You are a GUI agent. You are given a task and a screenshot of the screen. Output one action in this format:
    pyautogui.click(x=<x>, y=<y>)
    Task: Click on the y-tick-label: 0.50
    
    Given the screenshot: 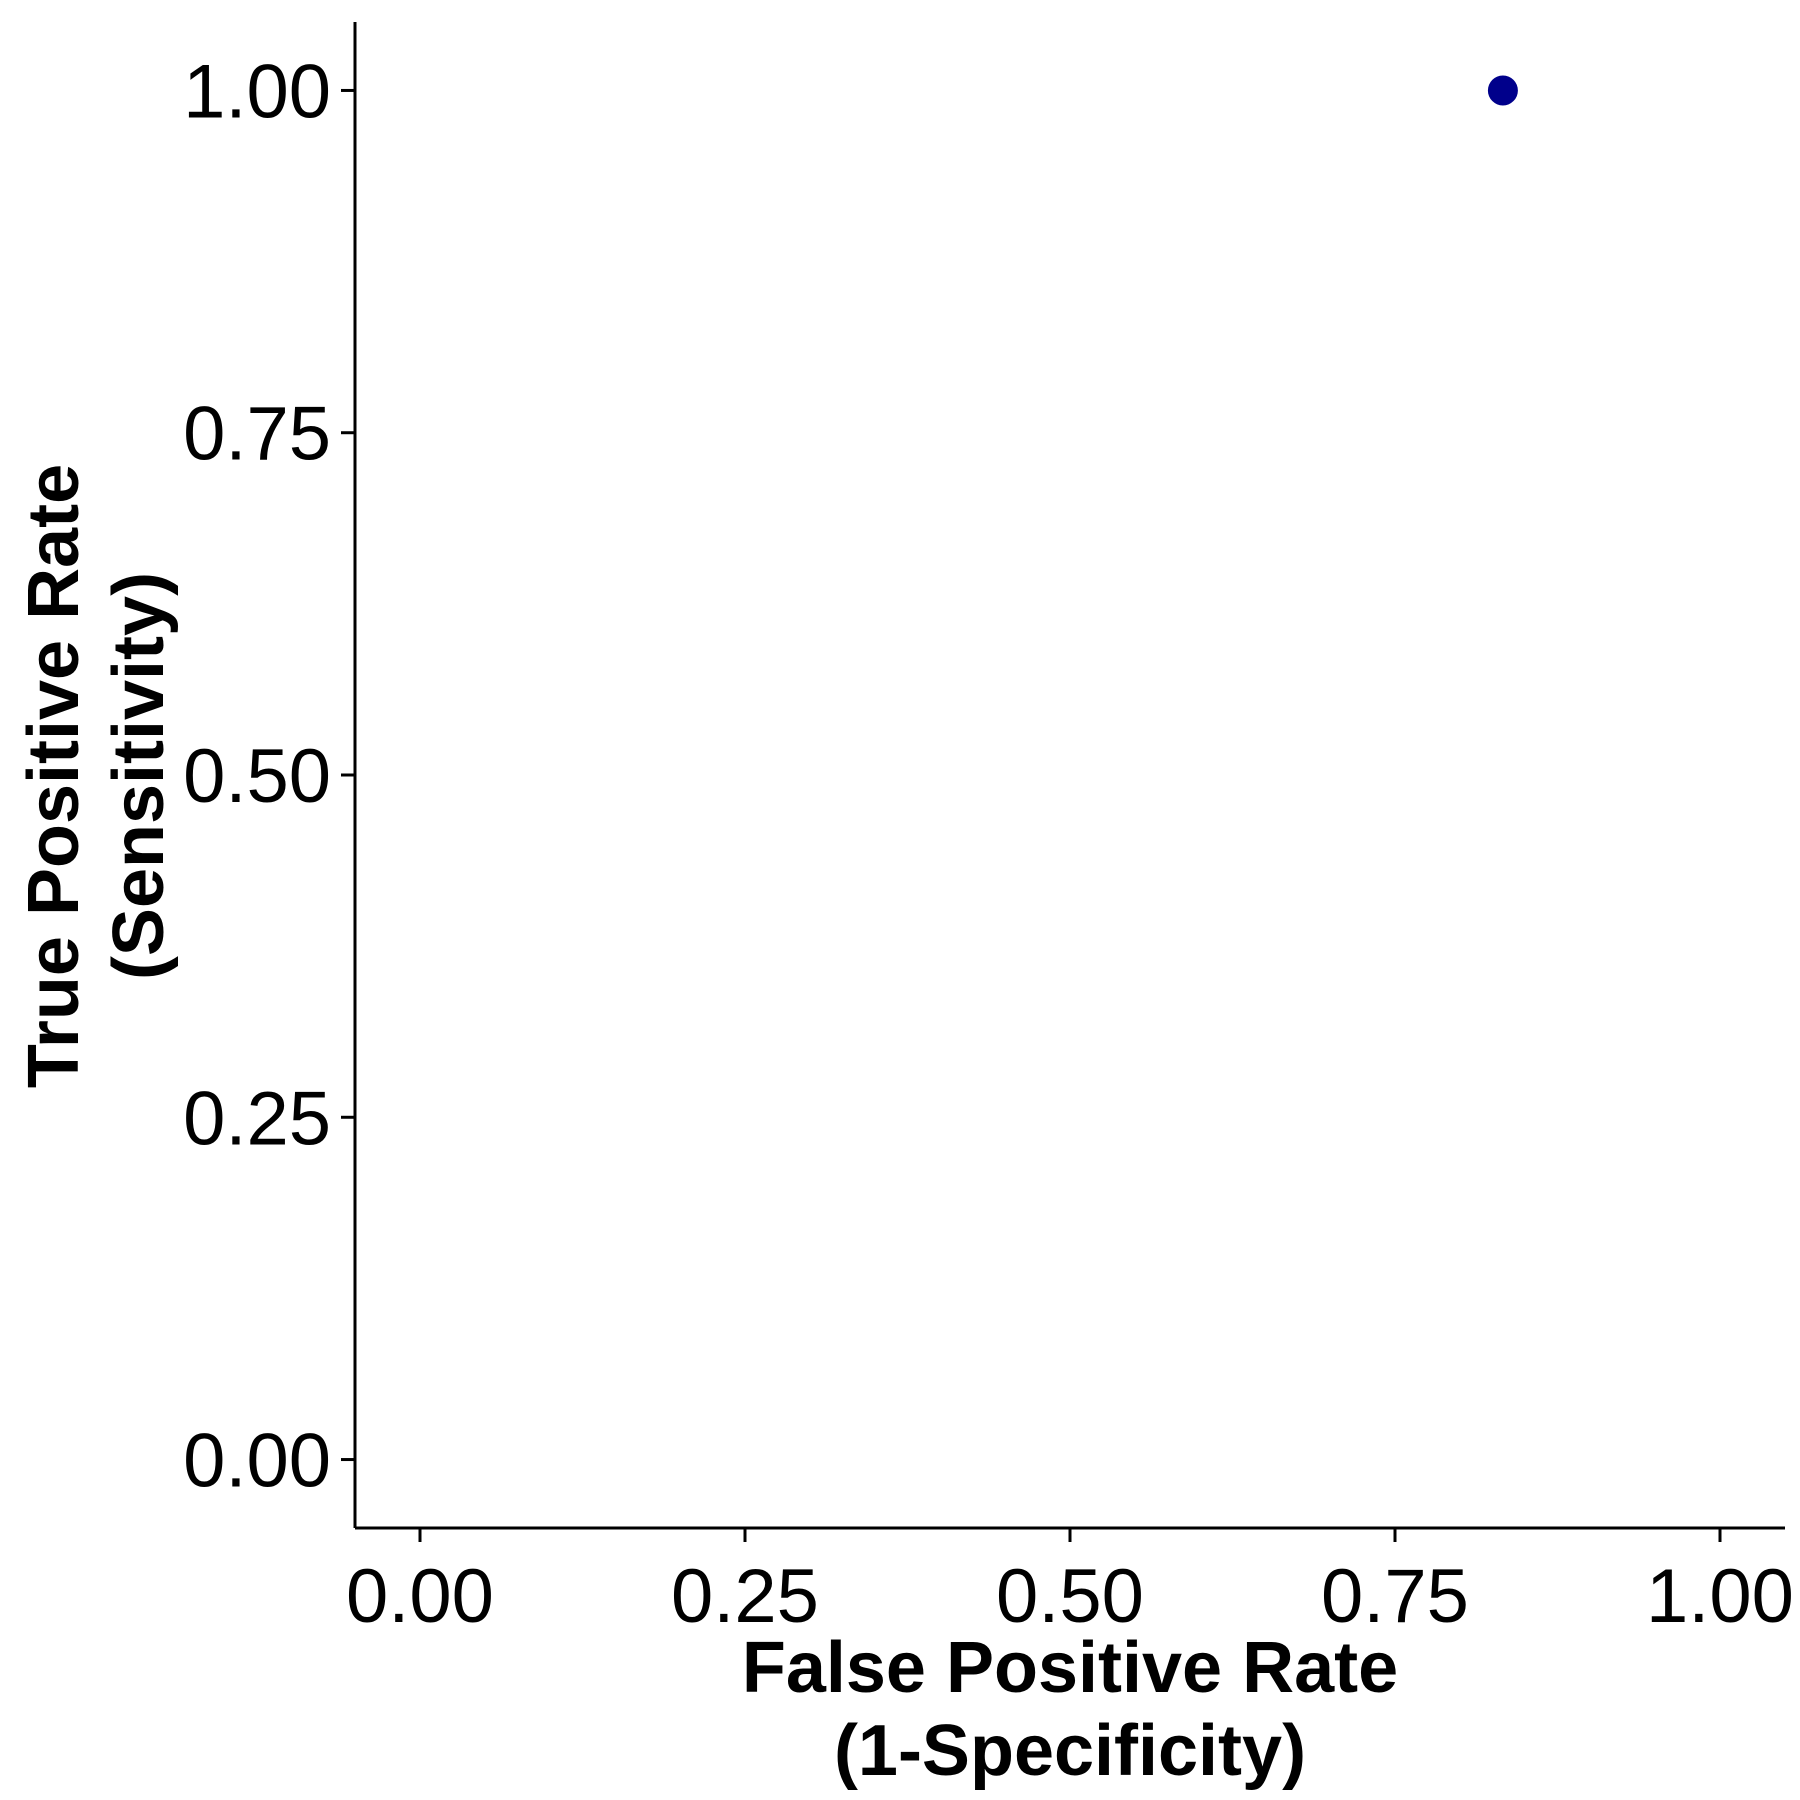 What is the action you would take?
    pyautogui.click(x=257, y=776)
    